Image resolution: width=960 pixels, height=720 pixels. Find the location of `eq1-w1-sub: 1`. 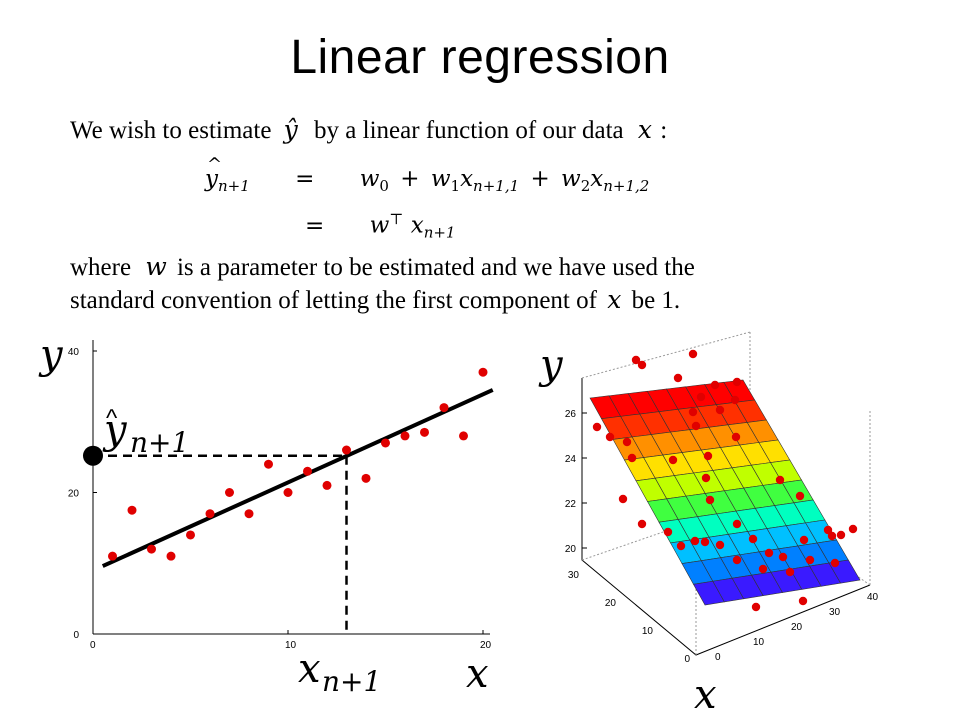

eq1-w1-sub: 1 is located at coordinates (455, 186).